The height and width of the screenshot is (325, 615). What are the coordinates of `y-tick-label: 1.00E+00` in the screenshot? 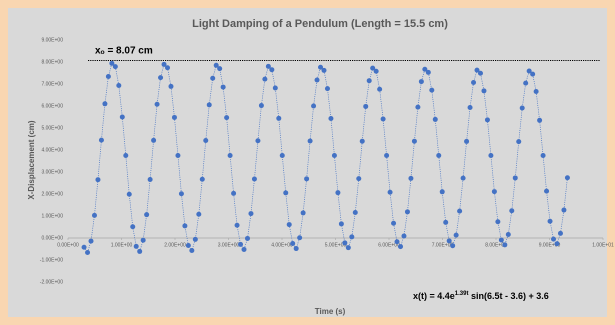 It's located at (52, 216).